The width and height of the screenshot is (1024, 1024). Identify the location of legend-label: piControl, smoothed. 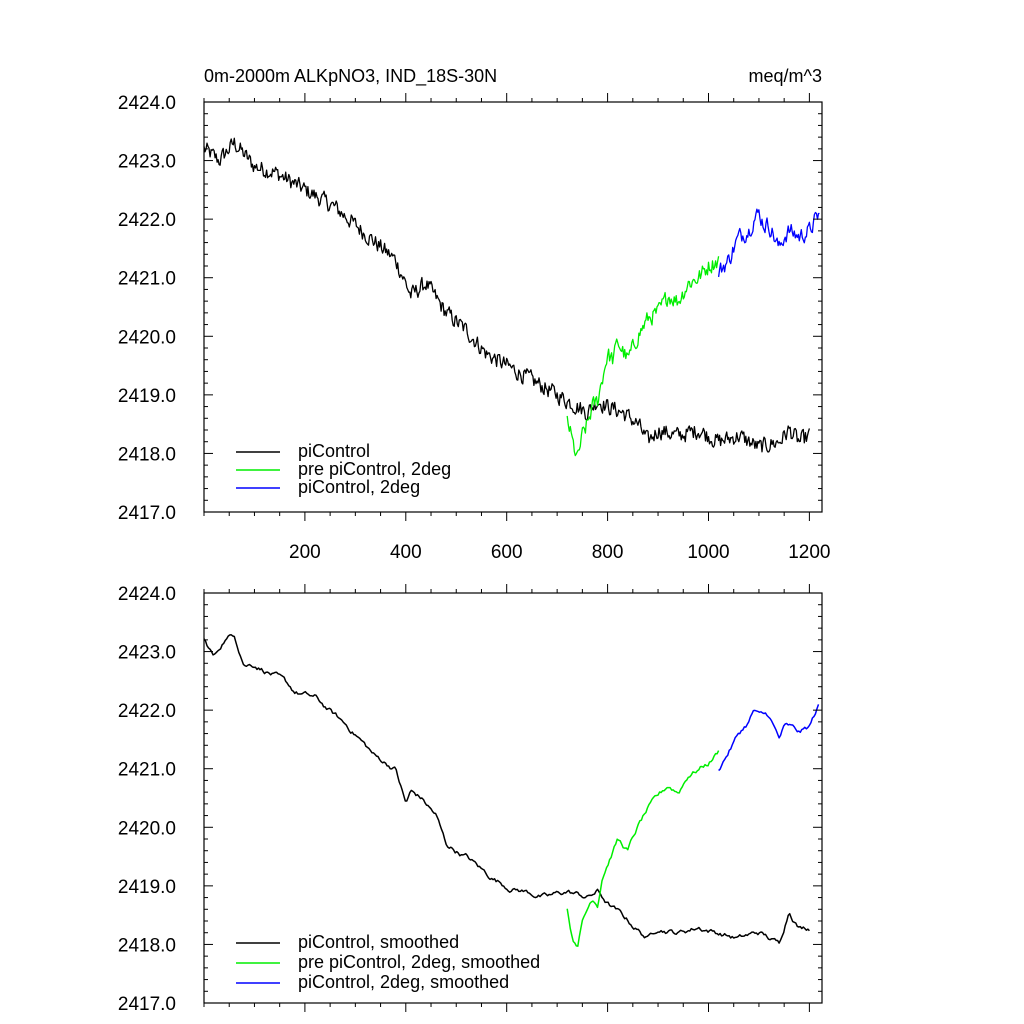
(378, 942).